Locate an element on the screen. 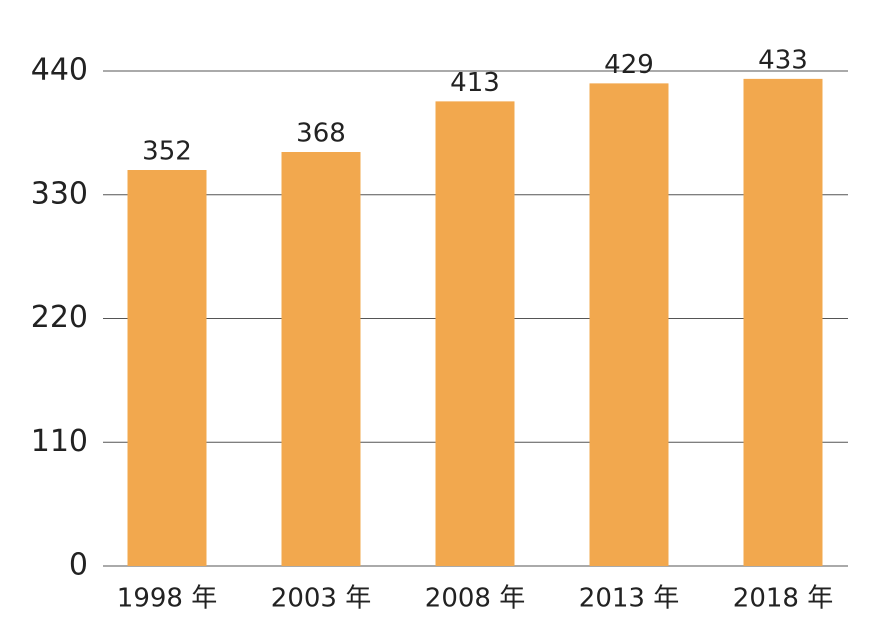 This screenshot has height=640, width=896. x-tick-label: 2018 年 is located at coordinates (783, 599).